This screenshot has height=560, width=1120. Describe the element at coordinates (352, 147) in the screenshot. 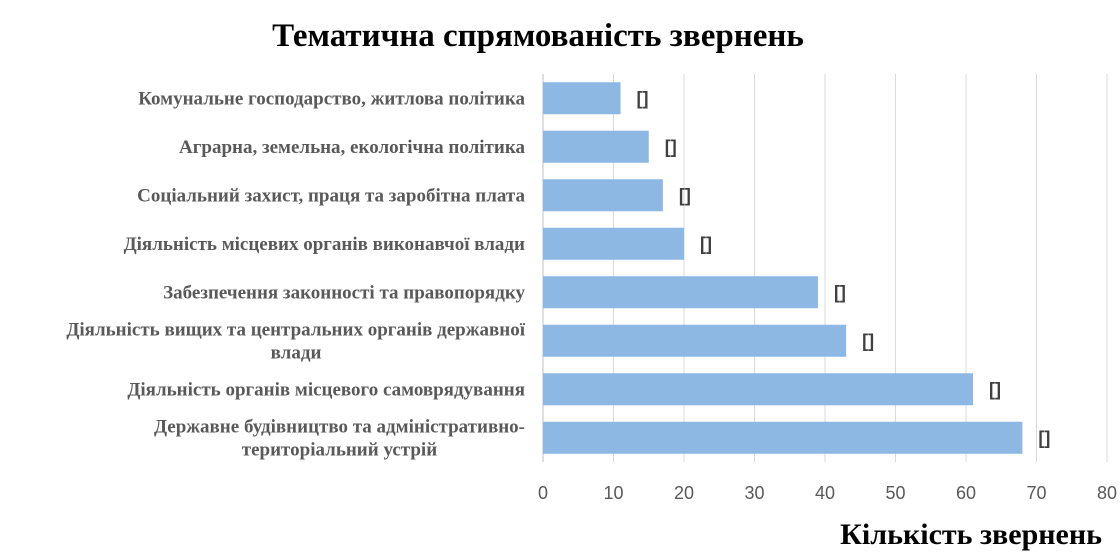

I see `category-label: Аграрна, земельна, екологічна політика` at that location.